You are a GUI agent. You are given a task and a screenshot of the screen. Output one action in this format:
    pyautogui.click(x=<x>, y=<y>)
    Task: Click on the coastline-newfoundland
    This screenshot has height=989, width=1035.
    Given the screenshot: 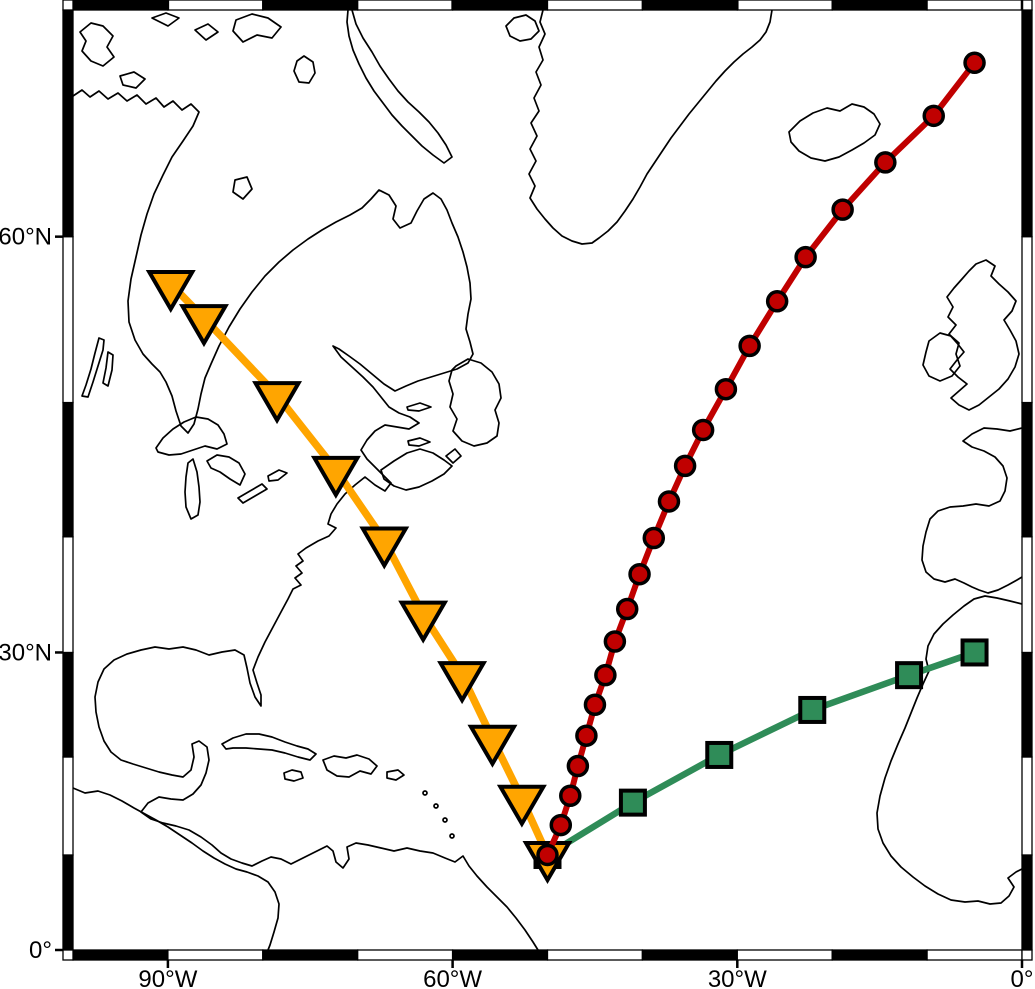 What is the action you would take?
    pyautogui.click(x=475, y=402)
    